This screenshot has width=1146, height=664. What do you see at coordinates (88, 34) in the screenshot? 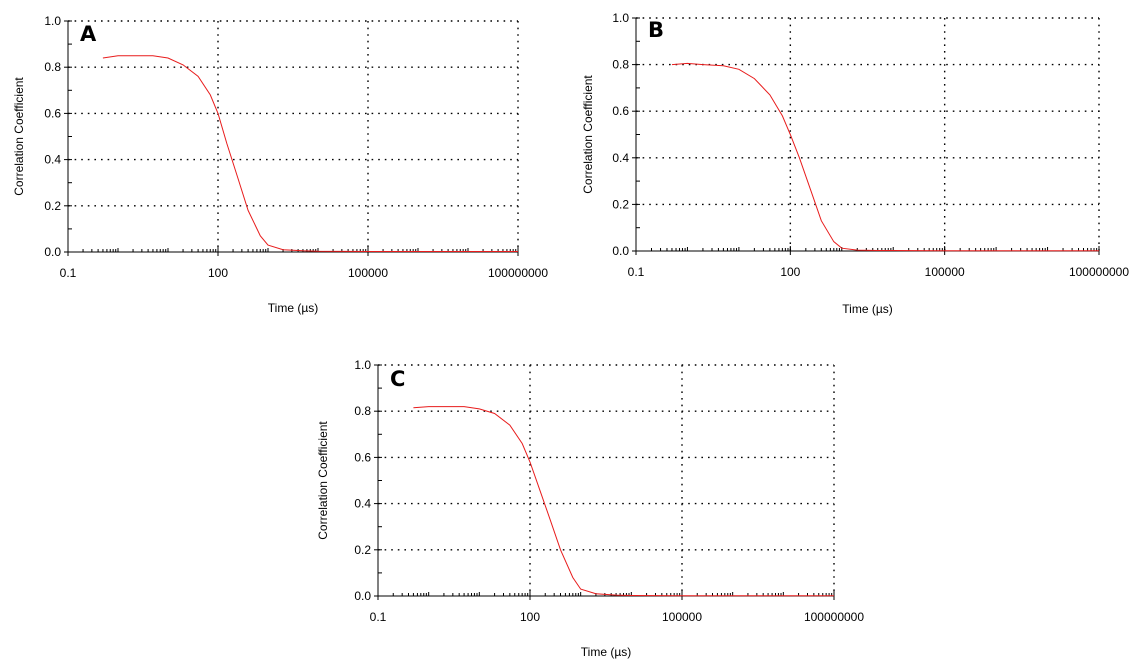
I see `panel-letter: A` at bounding box center [88, 34].